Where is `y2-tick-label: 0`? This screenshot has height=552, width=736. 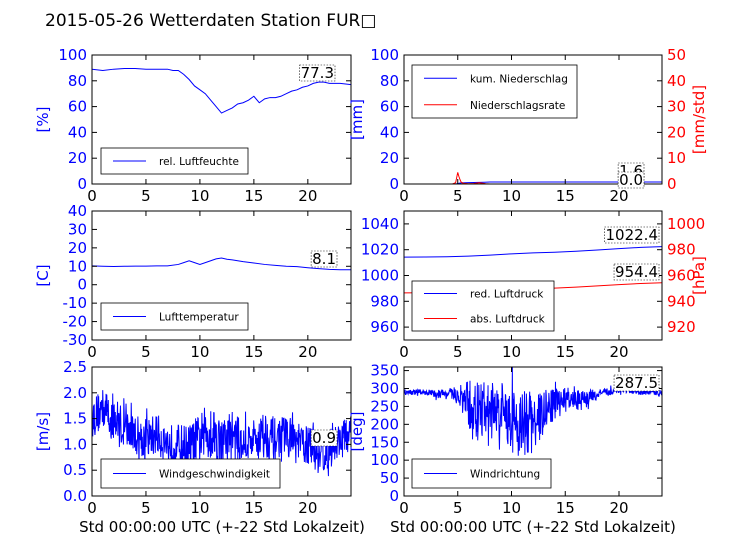
y2-tick-label: 0 is located at coordinates (672, 184).